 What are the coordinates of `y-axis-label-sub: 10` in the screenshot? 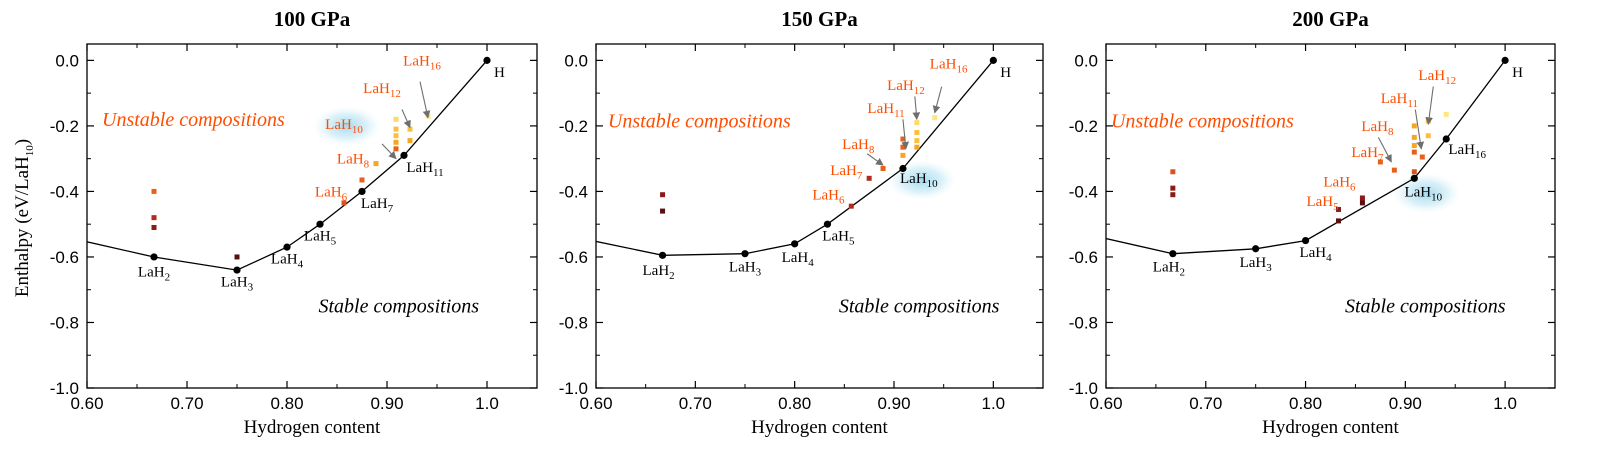 It's located at (30, 151).